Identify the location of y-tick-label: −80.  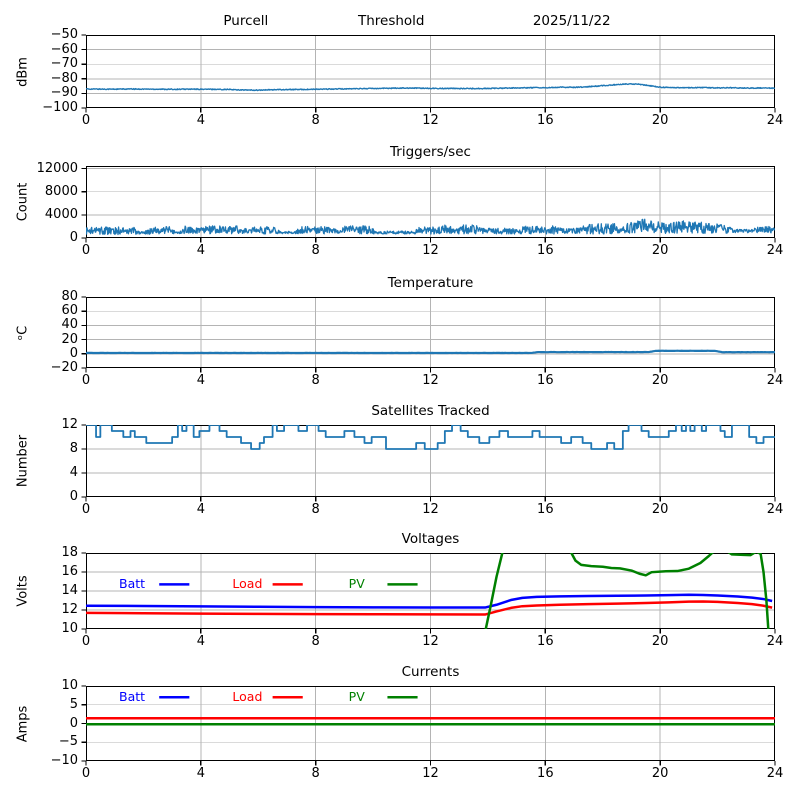
(64, 78).